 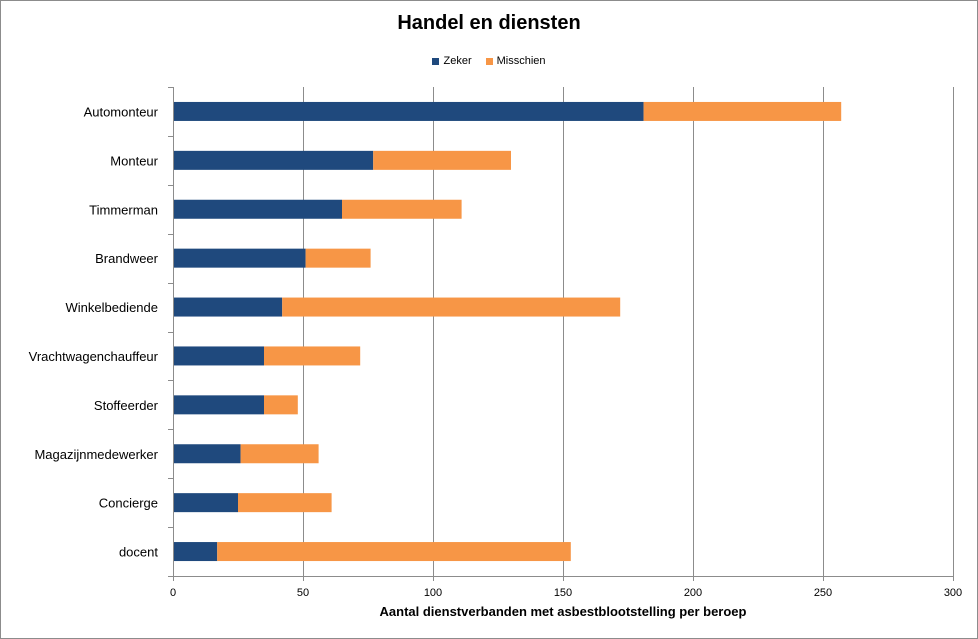 What do you see at coordinates (433, 593) in the screenshot?
I see `x-tick-label: 100` at bounding box center [433, 593].